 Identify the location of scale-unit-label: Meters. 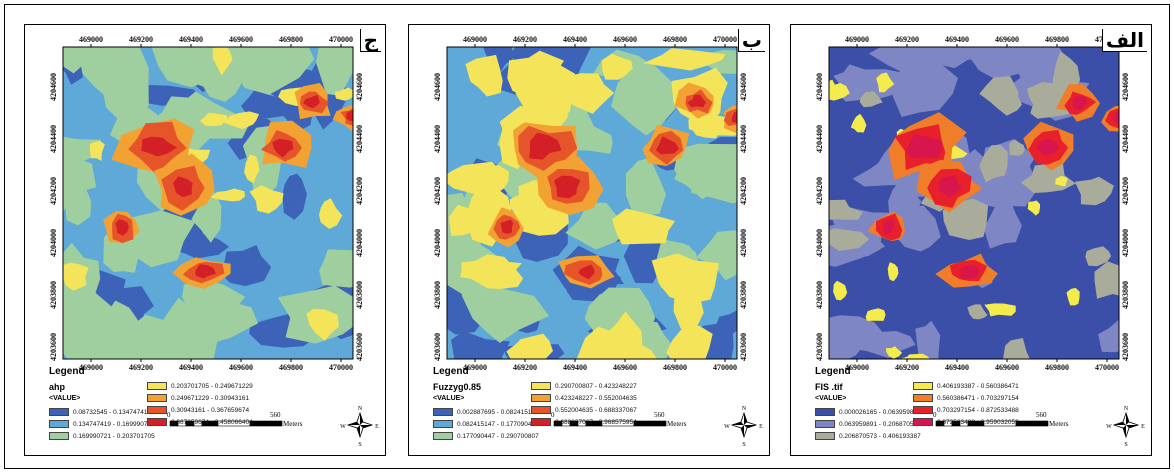
(293, 424).